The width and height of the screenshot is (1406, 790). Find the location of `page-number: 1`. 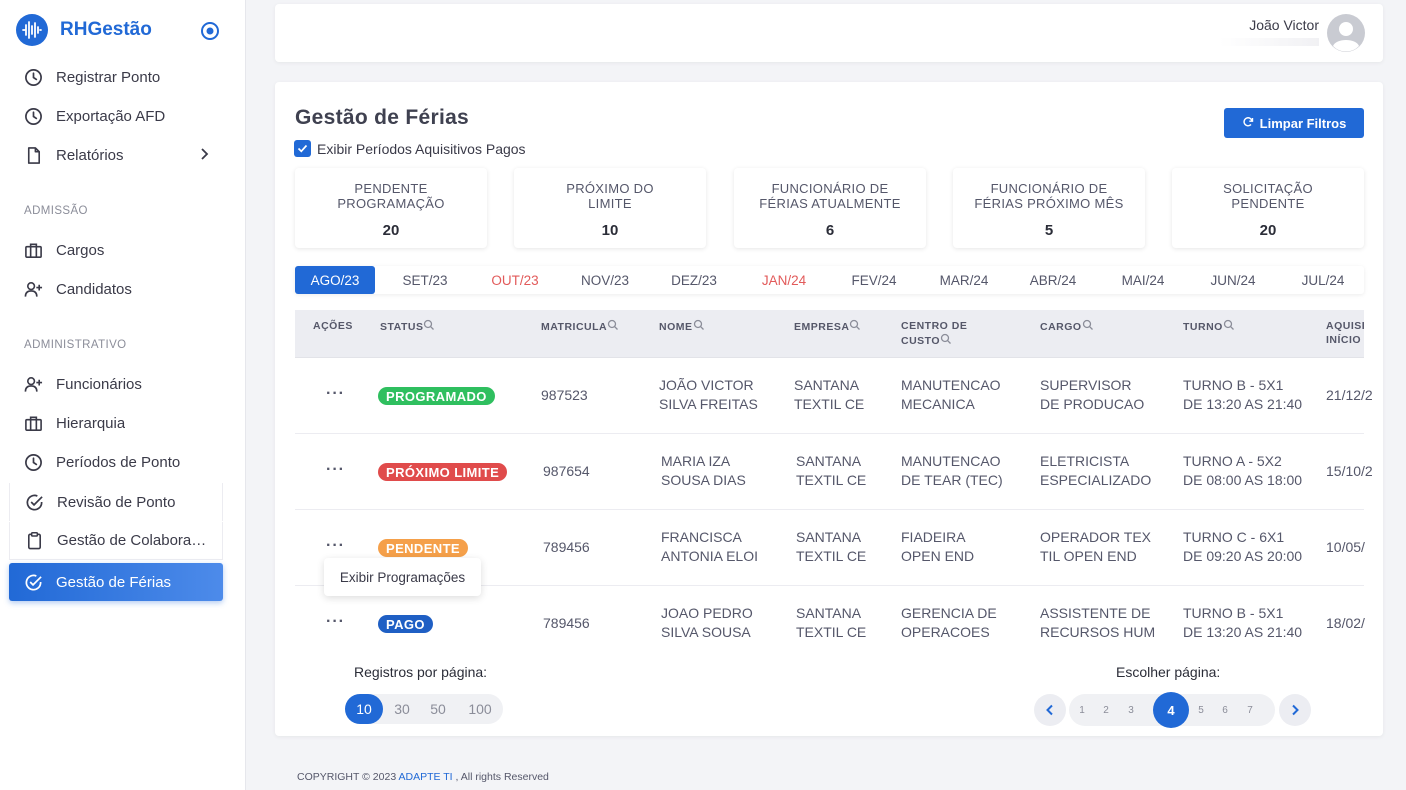

page-number: 1 is located at coordinates (1082, 710).